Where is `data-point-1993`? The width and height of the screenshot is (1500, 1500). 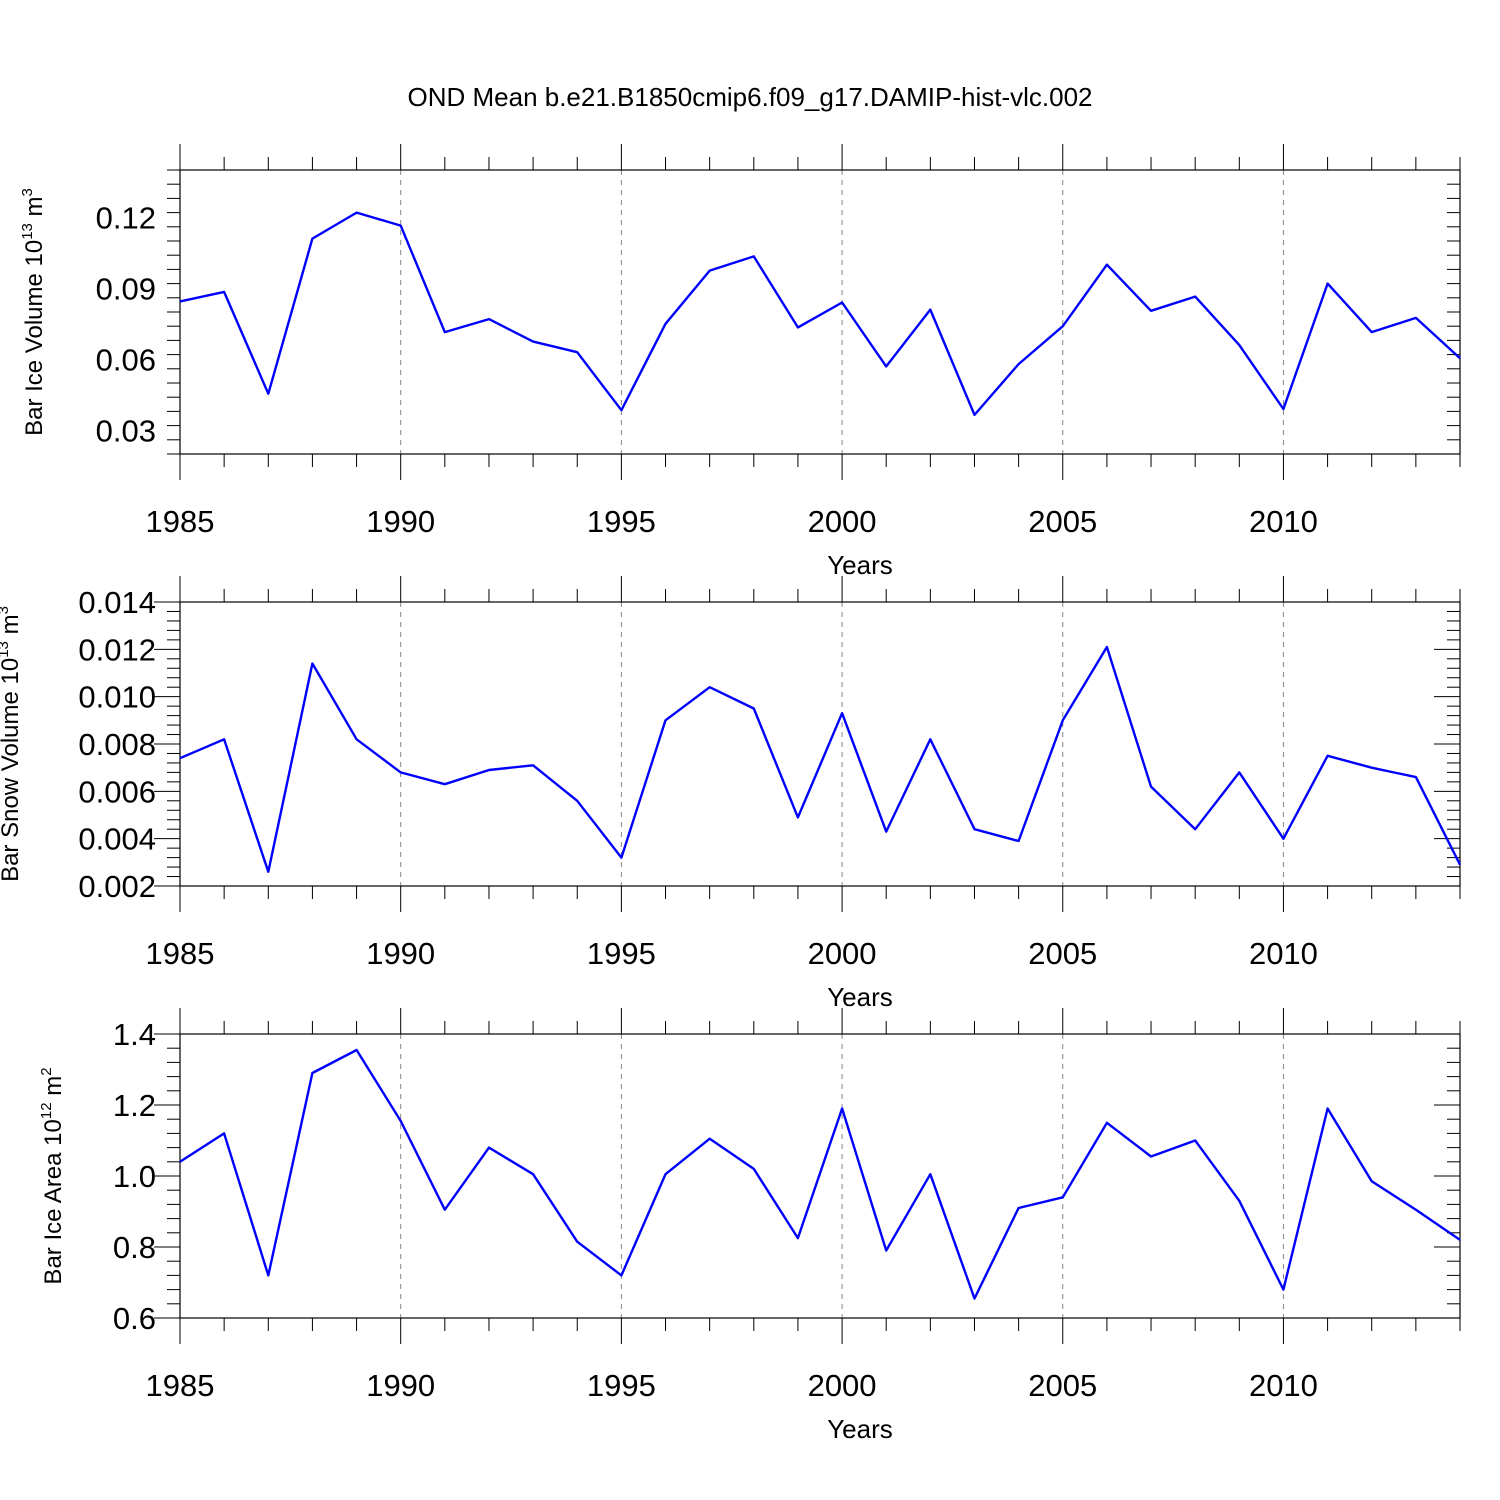
data-point-1993 is located at coordinates (533, 342).